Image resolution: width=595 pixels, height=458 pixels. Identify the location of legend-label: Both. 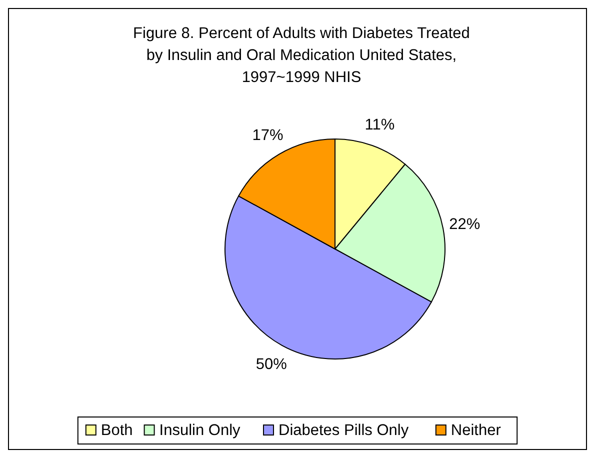
(116, 430).